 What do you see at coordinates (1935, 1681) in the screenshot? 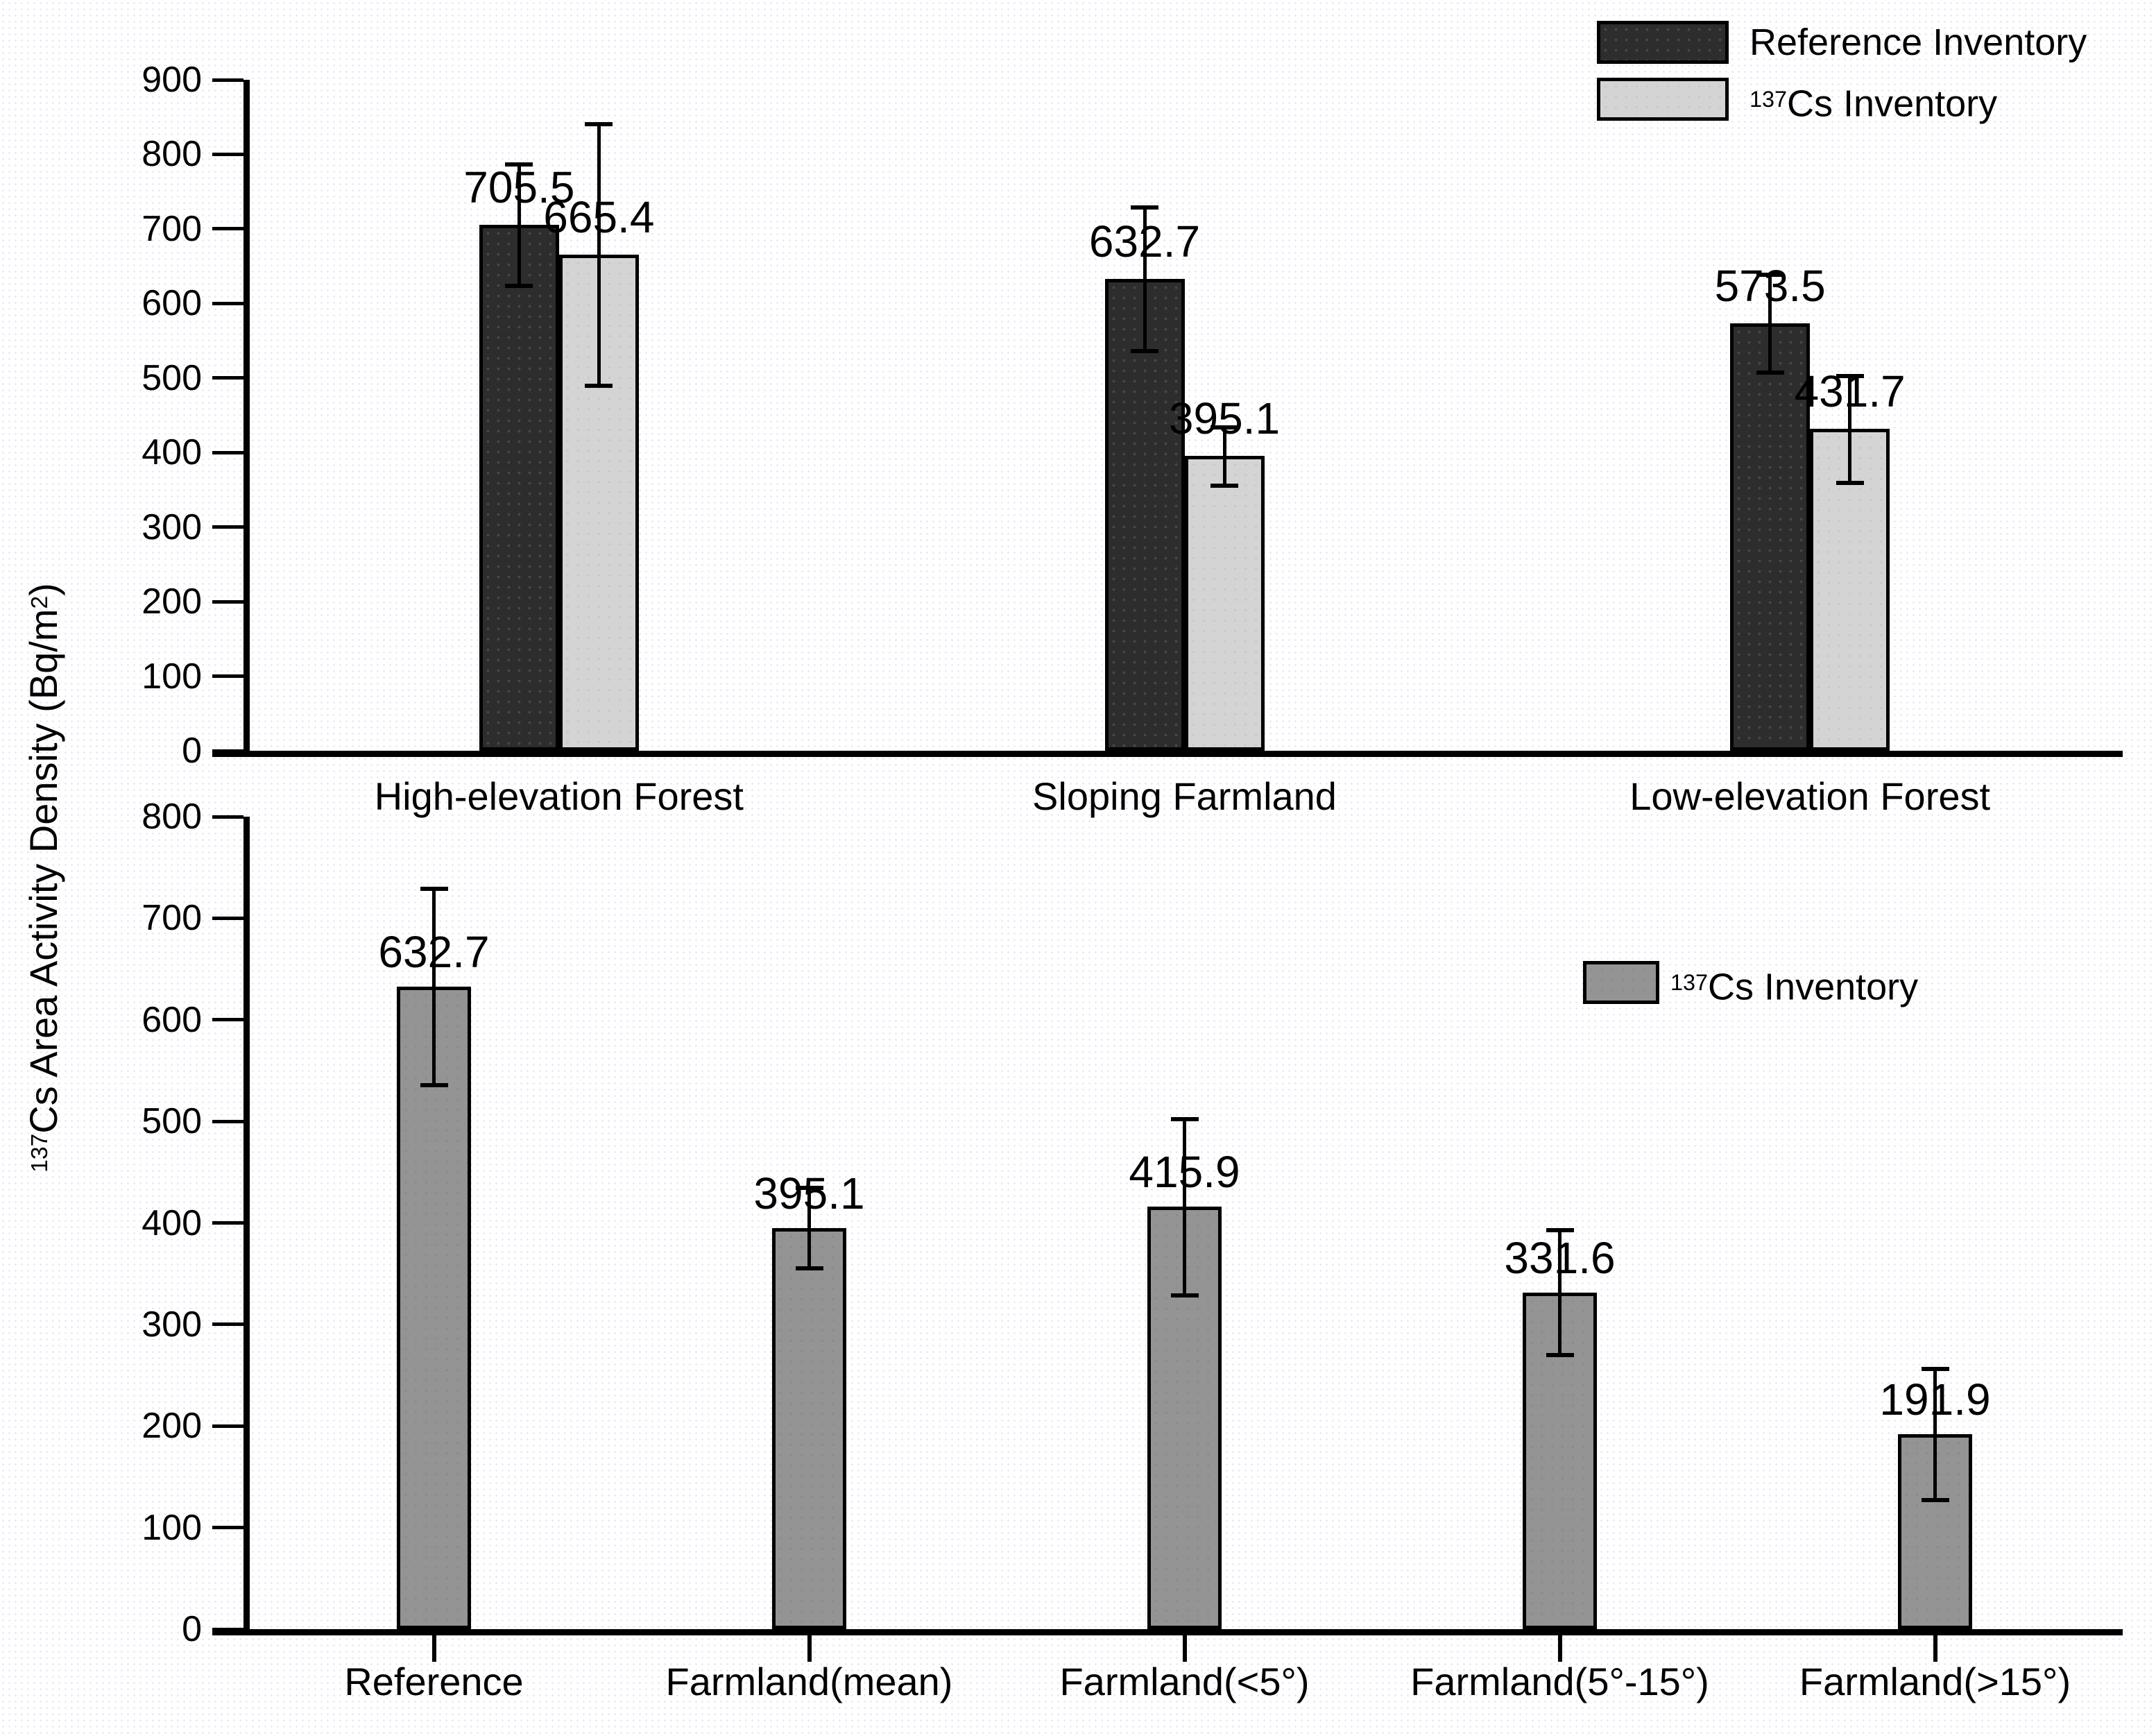
I see `x-category-label: Farmland(>15°)` at bounding box center [1935, 1681].